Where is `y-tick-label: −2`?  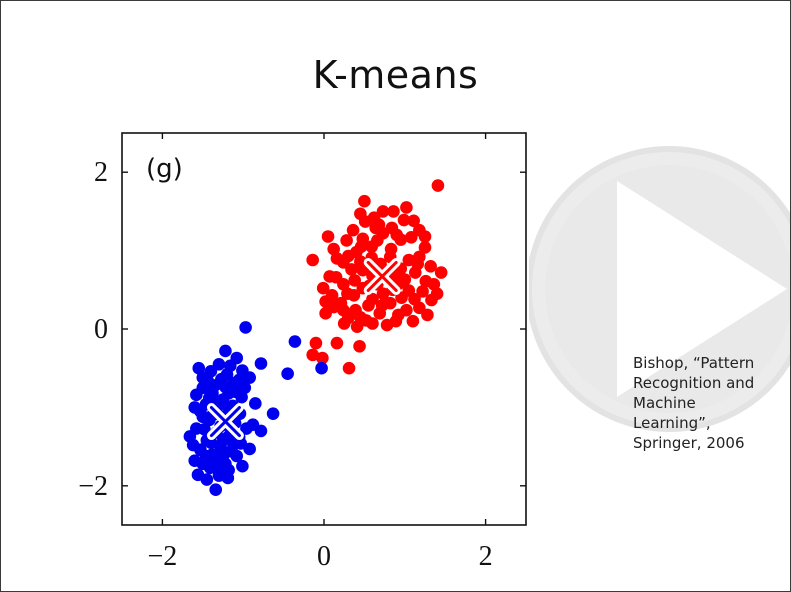 y-tick-label: −2 is located at coordinates (93, 486).